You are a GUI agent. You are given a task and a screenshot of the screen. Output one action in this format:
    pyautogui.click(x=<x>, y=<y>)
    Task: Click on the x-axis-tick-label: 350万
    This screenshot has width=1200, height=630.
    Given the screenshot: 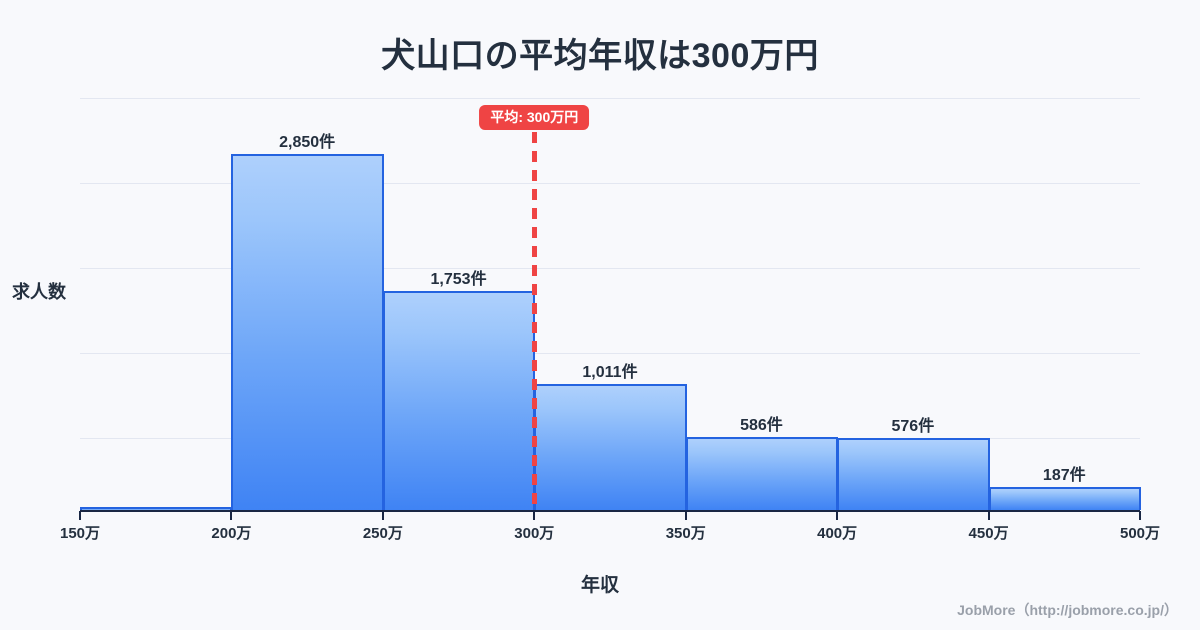 What is the action you would take?
    pyautogui.click(x=685, y=533)
    